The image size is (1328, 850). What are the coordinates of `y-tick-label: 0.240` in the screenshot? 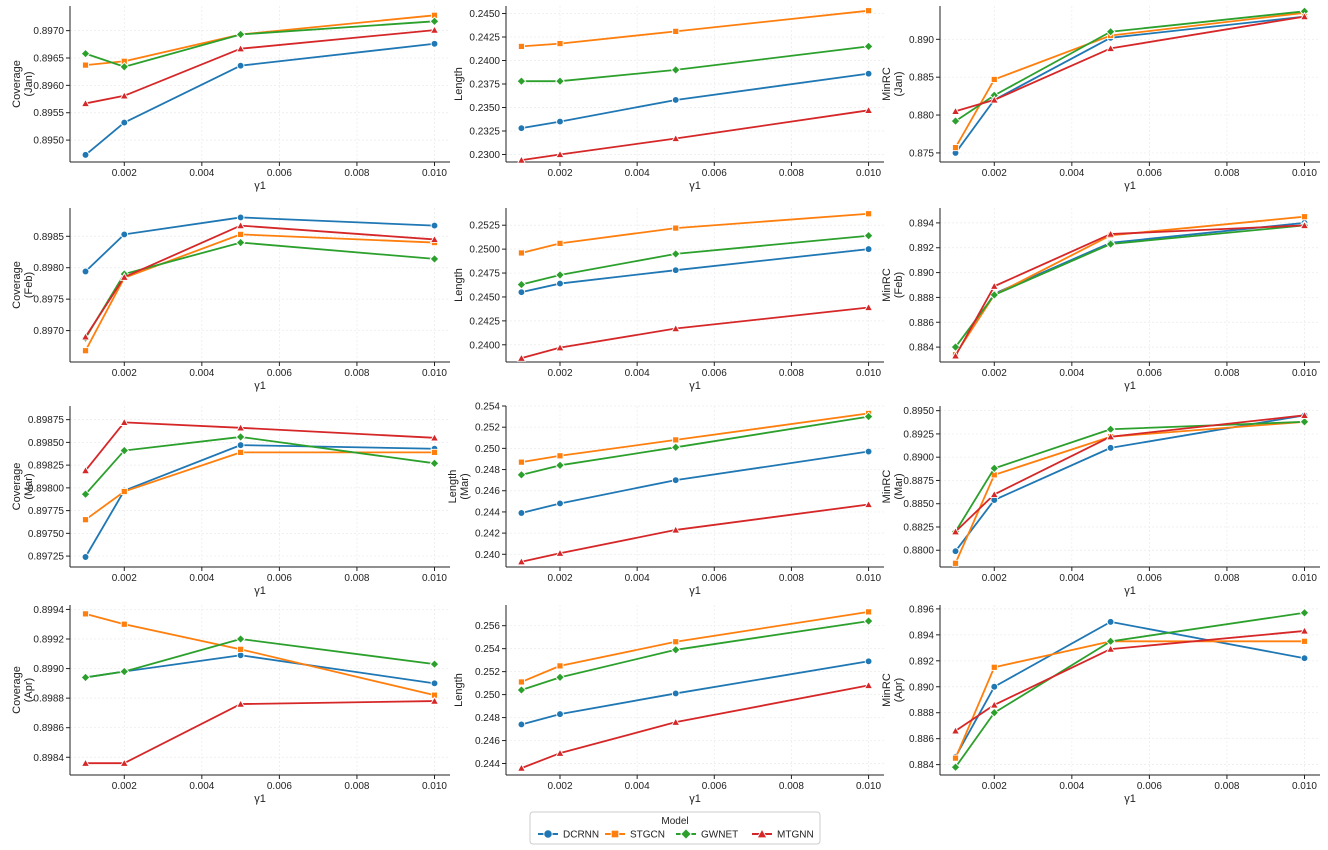 It's located at (487, 555).